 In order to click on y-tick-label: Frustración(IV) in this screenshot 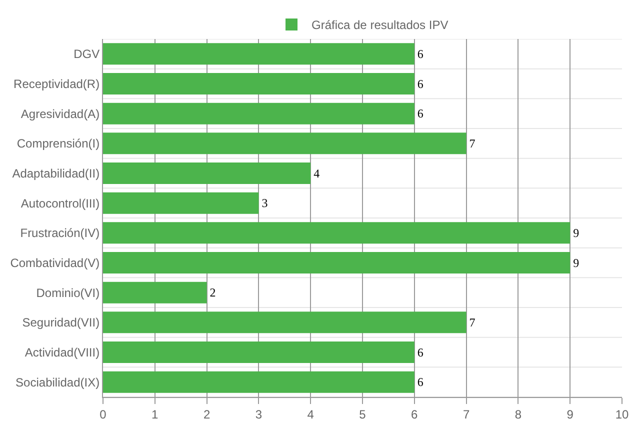, I will do `click(60, 233)`.